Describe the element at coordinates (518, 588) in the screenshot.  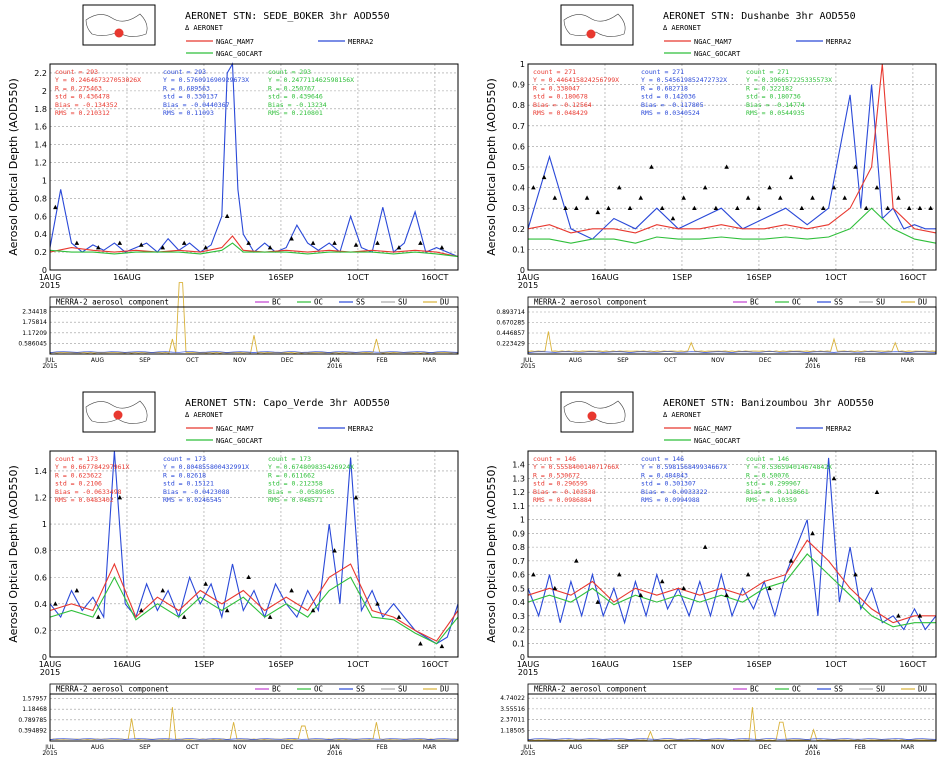
I see `y-tick-label: 0.5` at that location.